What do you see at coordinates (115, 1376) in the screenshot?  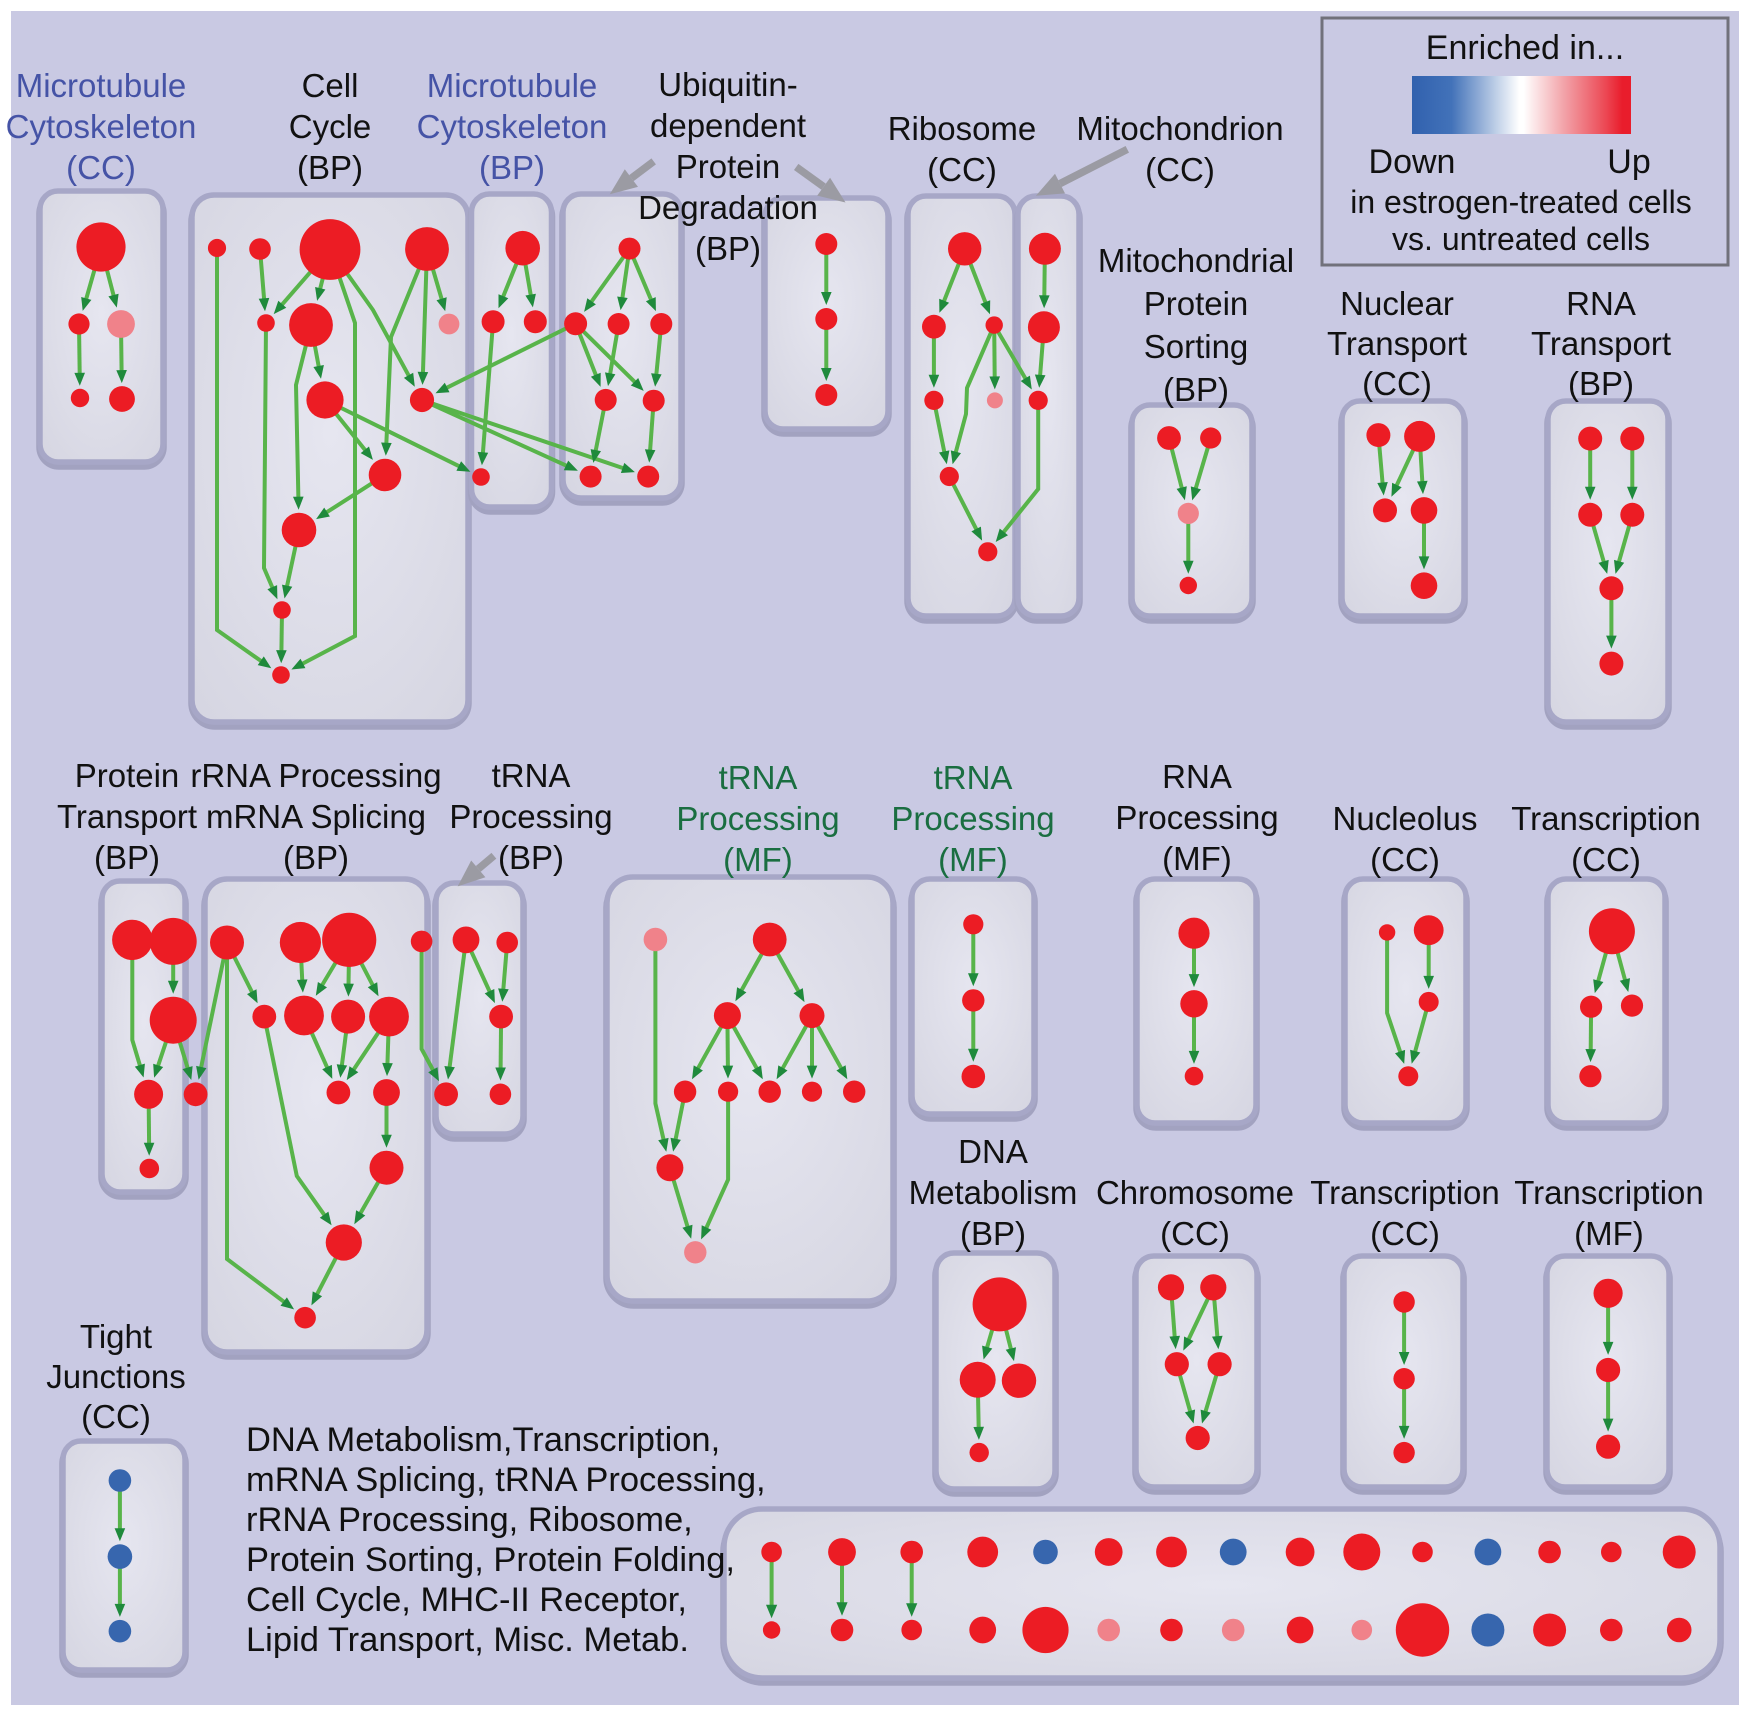 I see `svg-text: Junctions` at bounding box center [115, 1376].